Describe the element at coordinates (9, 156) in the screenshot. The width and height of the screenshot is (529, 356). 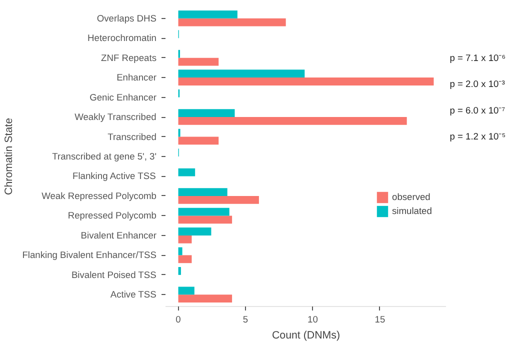
I see `y-axis-title: Chromatin State` at that location.